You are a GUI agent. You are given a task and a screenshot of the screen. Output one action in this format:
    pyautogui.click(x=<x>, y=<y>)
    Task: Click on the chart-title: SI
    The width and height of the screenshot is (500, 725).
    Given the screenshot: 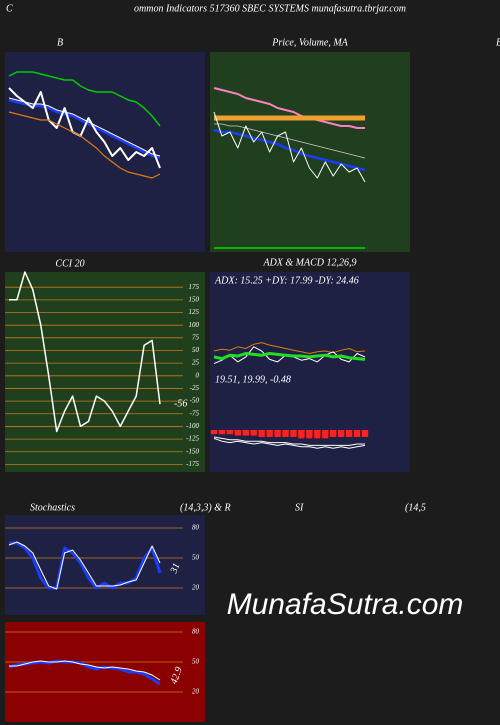 What is the action you would take?
    pyautogui.click(x=299, y=507)
    